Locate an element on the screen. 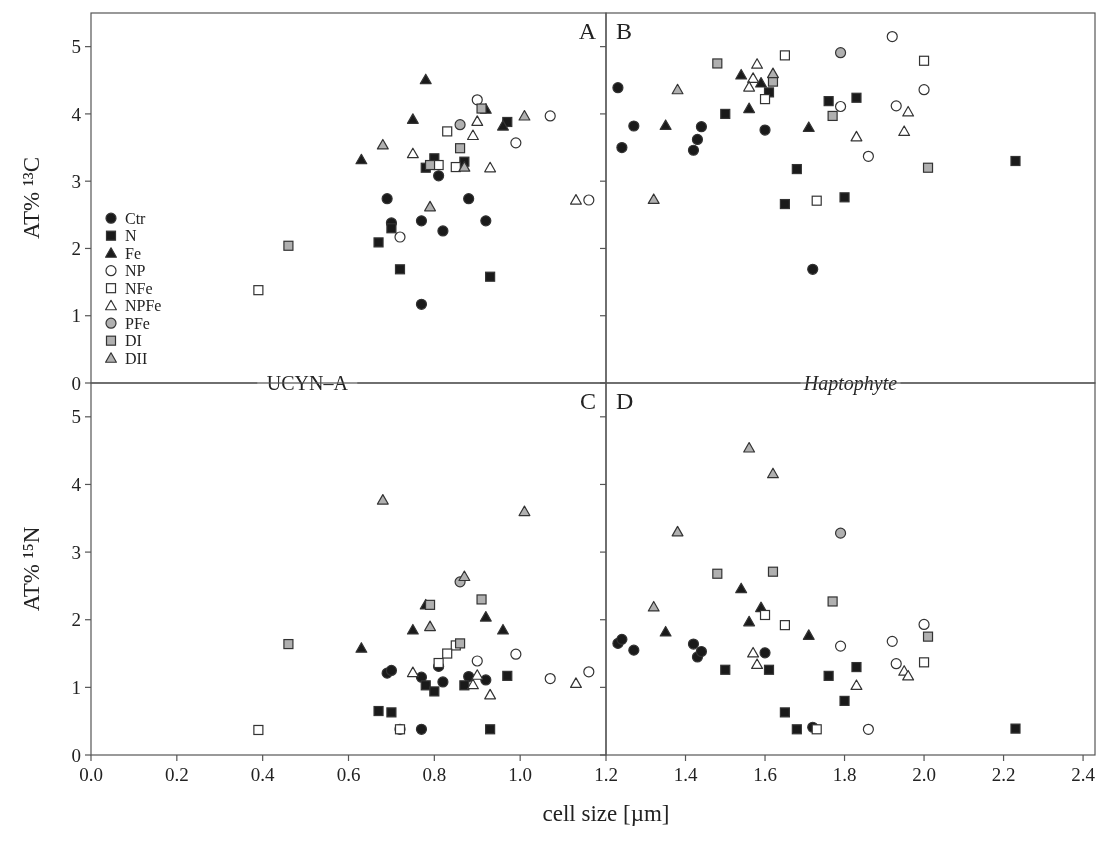 This screenshot has height=846, width=1109. legend-label: N is located at coordinates (131, 236).